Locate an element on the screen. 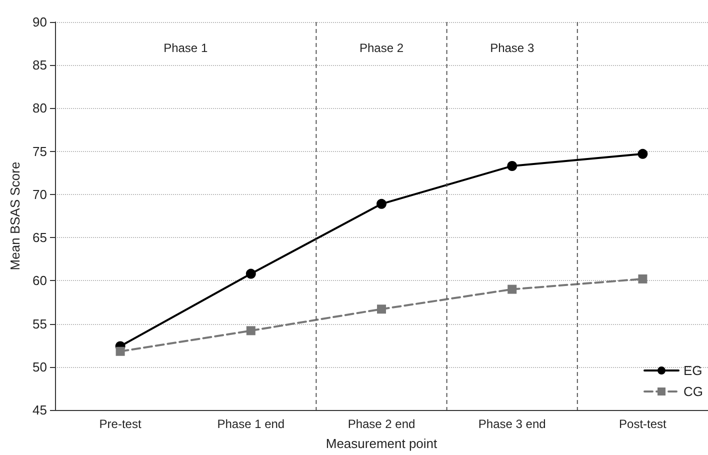 Image resolution: width=708 pixels, height=455 pixels. legend-label: CG is located at coordinates (693, 391).